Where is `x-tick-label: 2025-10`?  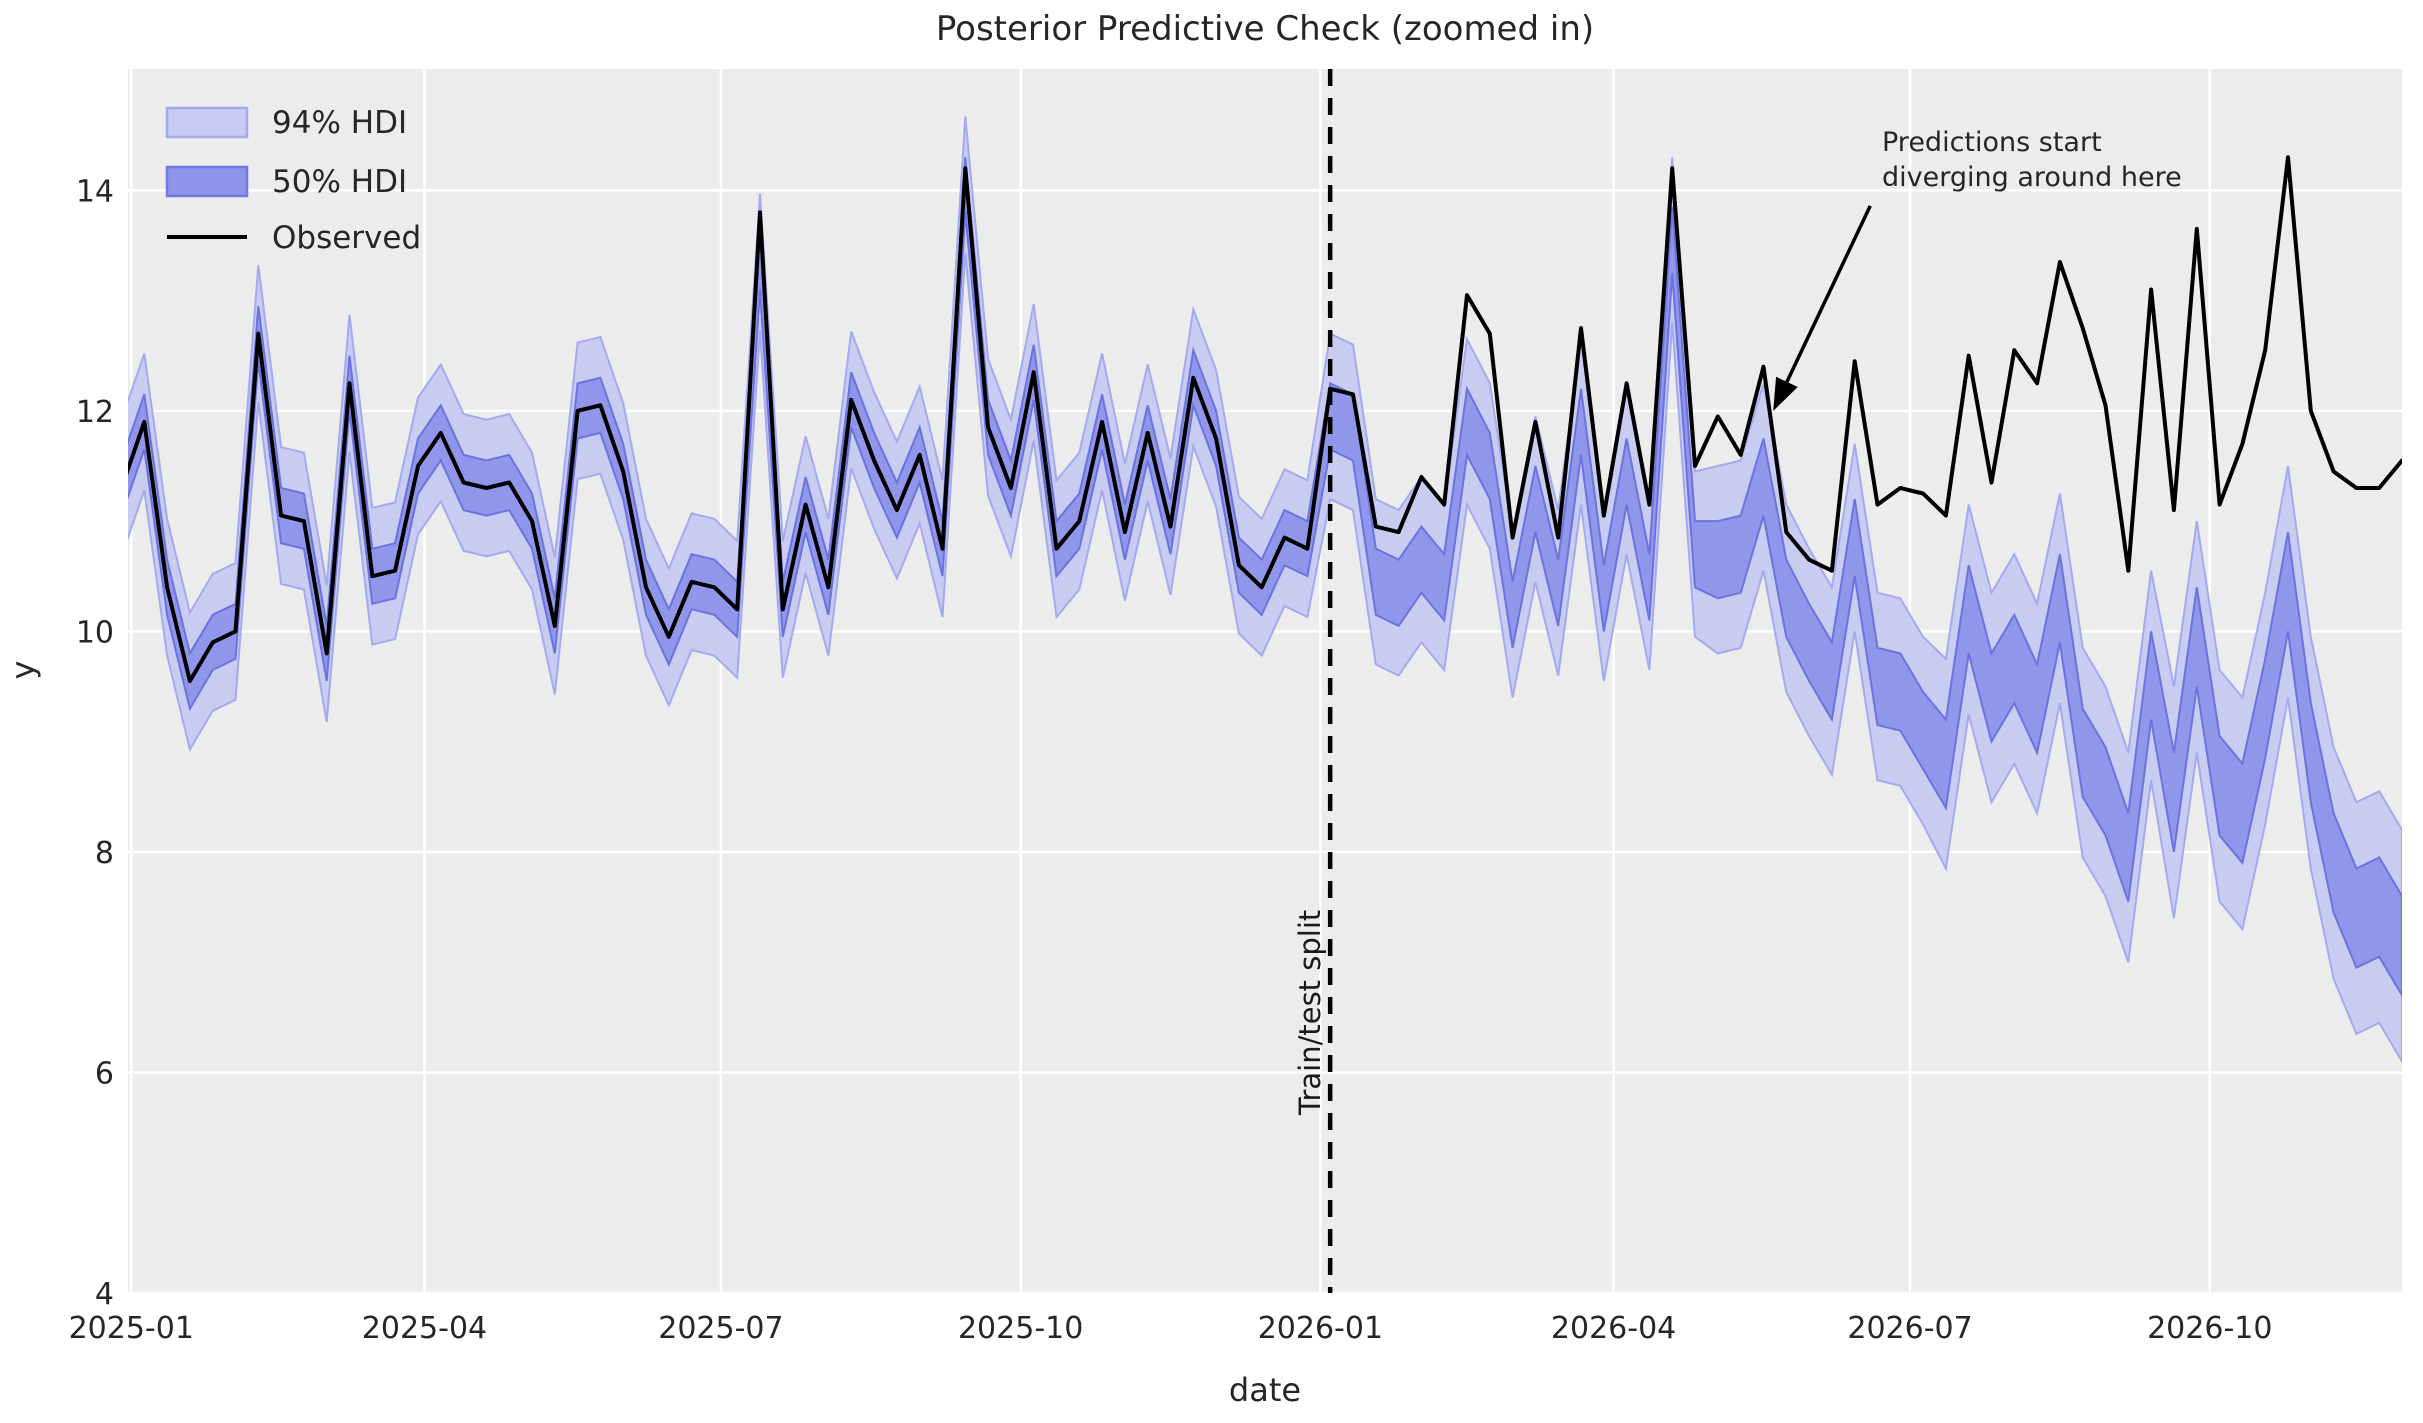
x-tick-label: 2025-10 is located at coordinates (1020, 1328).